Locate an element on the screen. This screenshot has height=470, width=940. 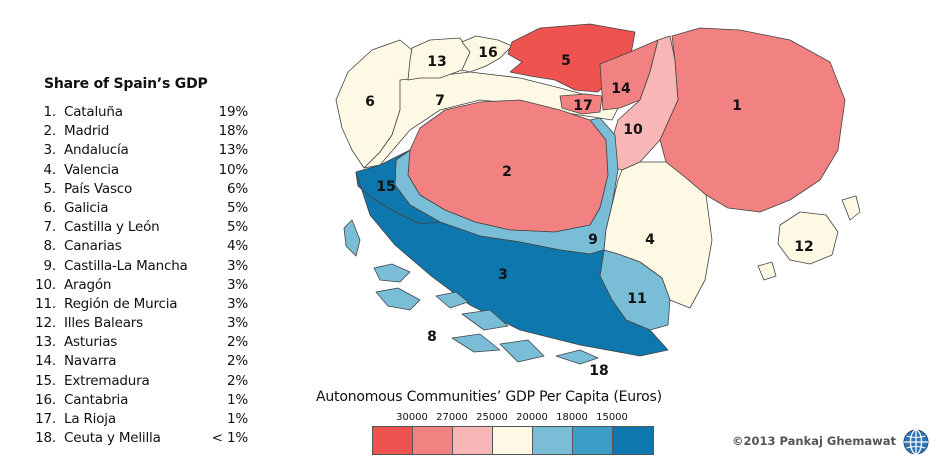
list-item-rank: 1. is located at coordinates (50, 112).